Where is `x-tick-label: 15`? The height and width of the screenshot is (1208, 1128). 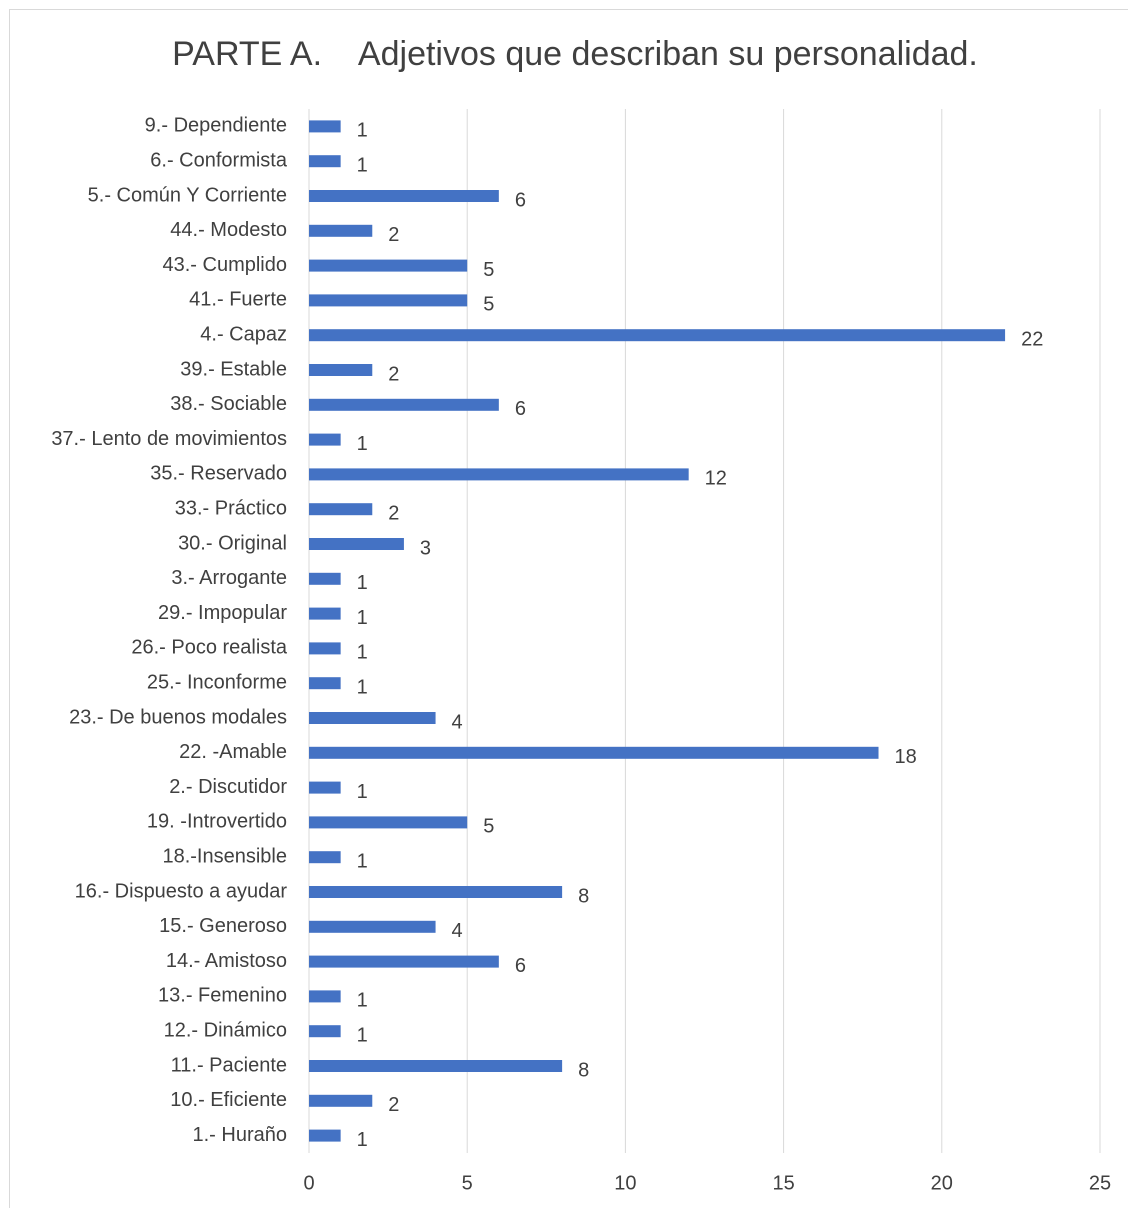 x-tick-label: 15 is located at coordinates (783, 1183).